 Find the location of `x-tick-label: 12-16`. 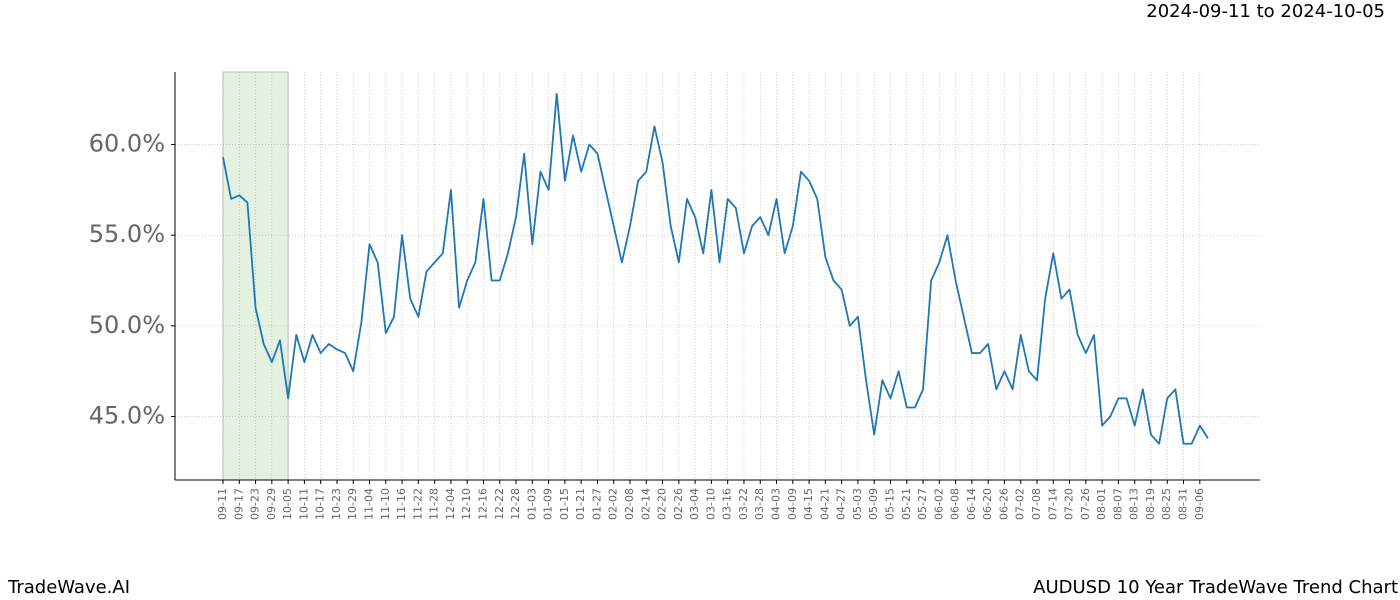

x-tick-label: 12-16 is located at coordinates (482, 504).